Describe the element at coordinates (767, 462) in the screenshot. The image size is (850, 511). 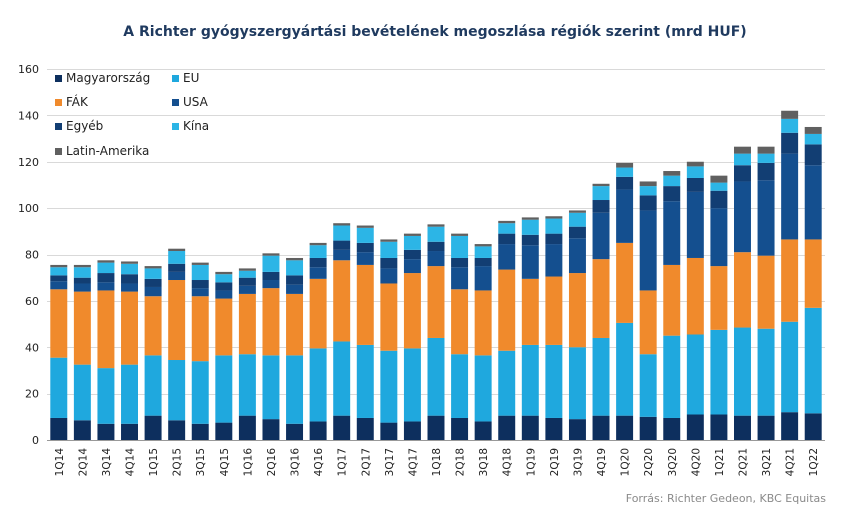
I see `x-tick-label: 3Q21` at that location.